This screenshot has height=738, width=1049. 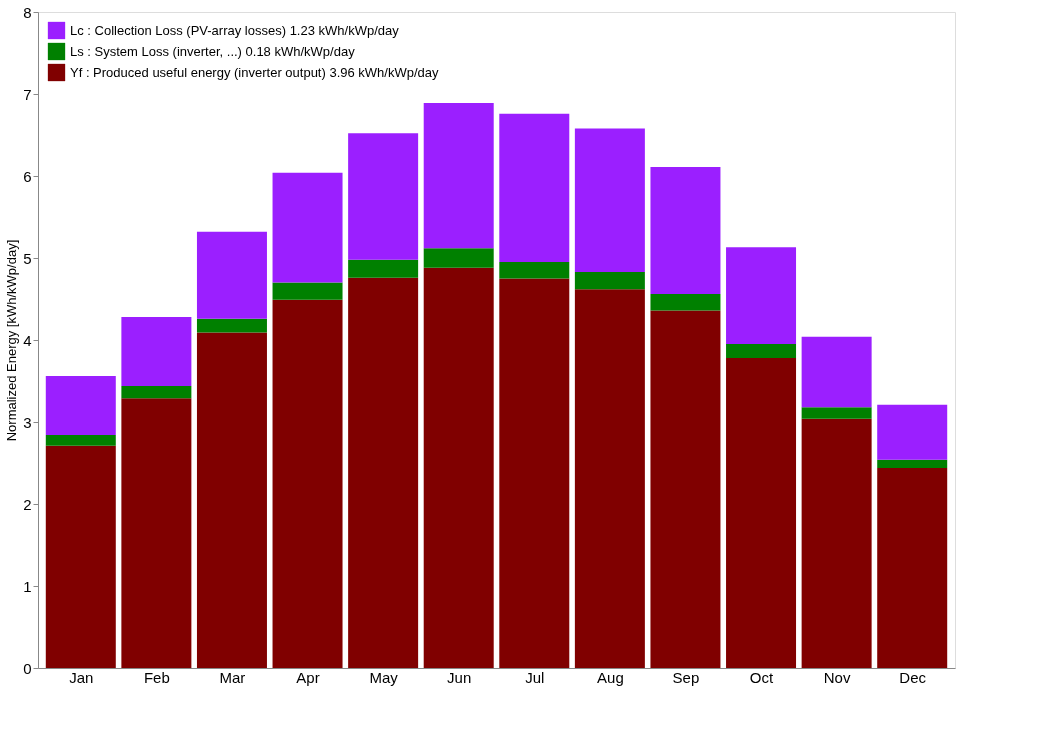 I want to click on legend-label: Lc : Collection Loss (PV-array losses) 1.23 kWh/kWp/day, so click(x=235, y=30).